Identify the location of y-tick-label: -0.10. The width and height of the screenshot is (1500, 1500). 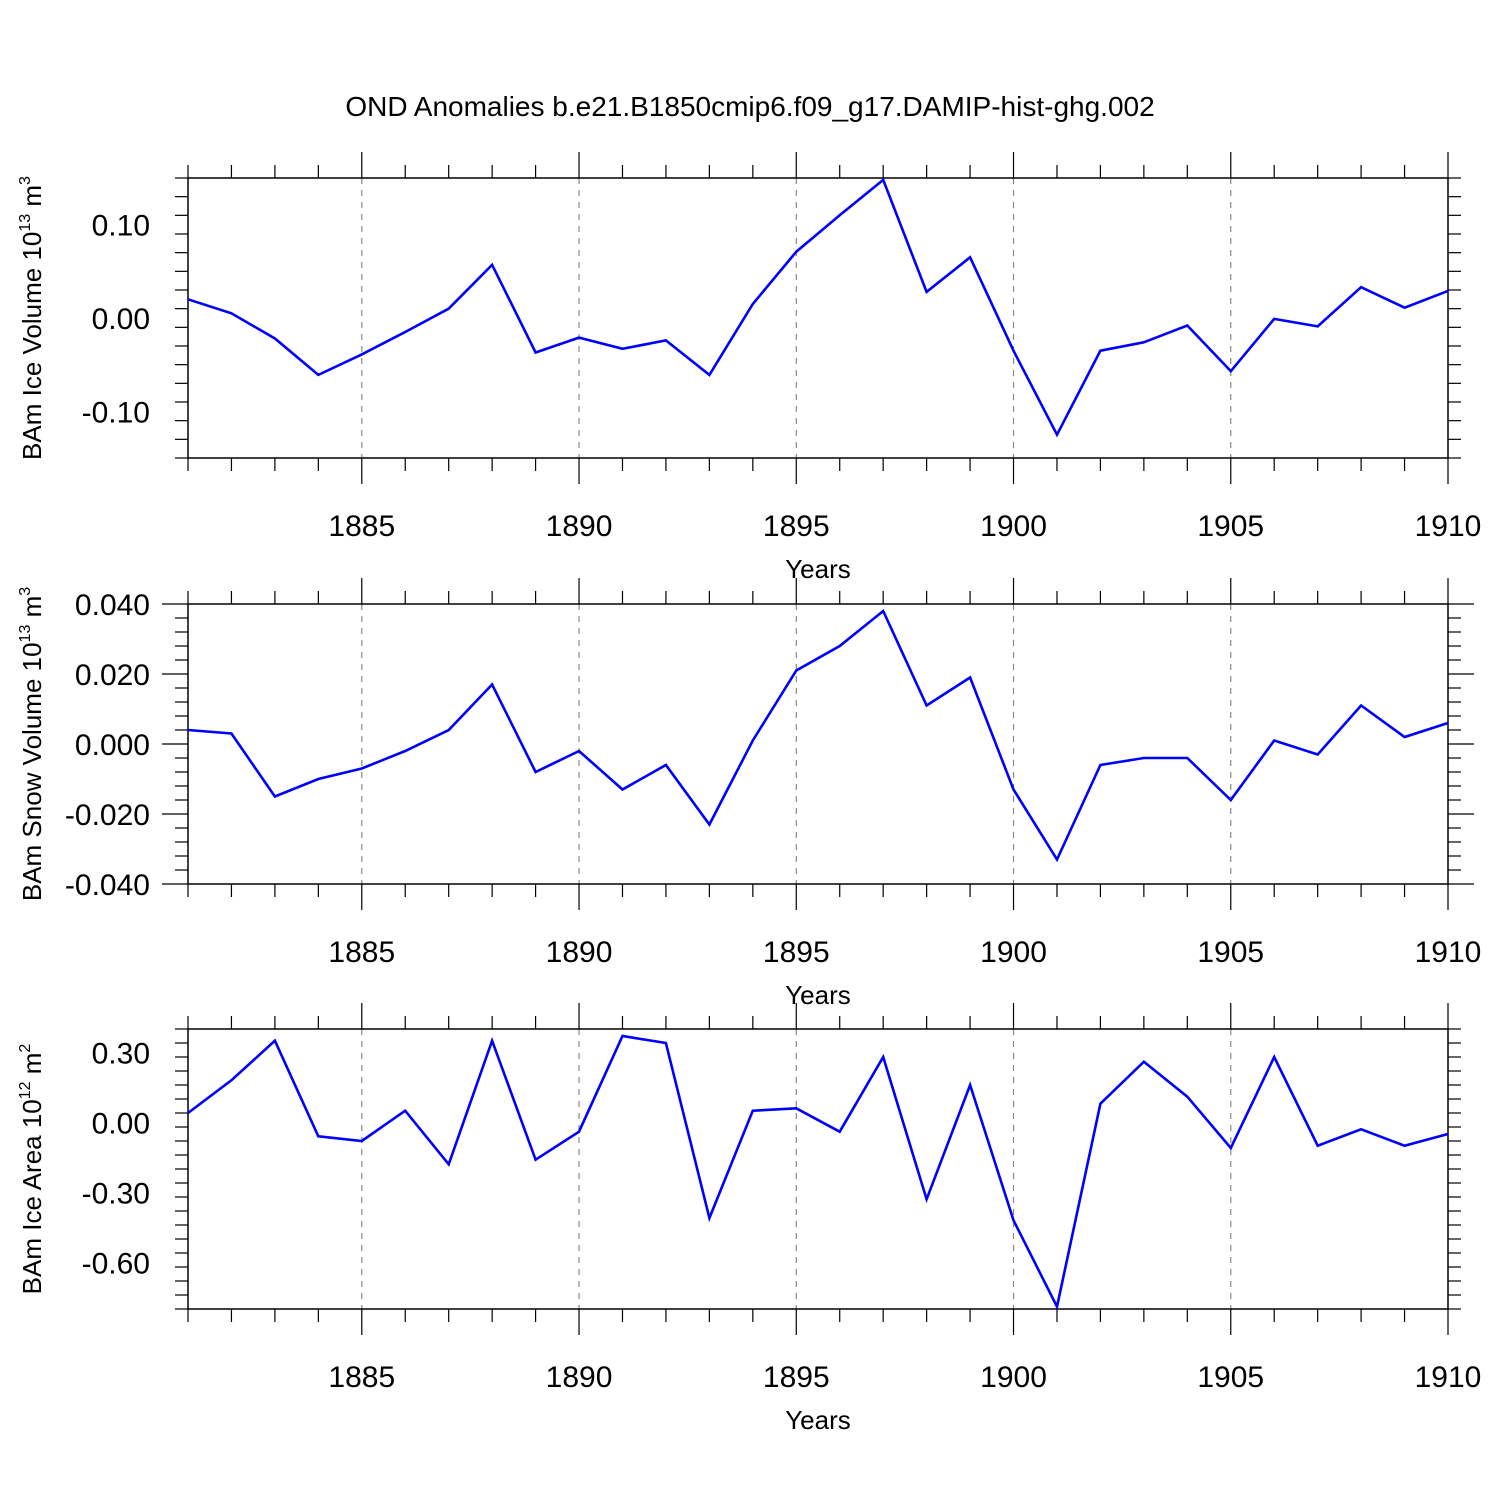
(116, 412).